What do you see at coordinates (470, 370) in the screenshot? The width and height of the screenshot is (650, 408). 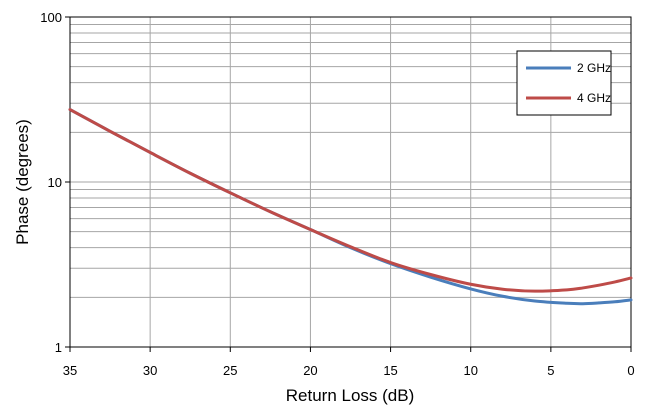 I see `x-tick-label: 10` at bounding box center [470, 370].